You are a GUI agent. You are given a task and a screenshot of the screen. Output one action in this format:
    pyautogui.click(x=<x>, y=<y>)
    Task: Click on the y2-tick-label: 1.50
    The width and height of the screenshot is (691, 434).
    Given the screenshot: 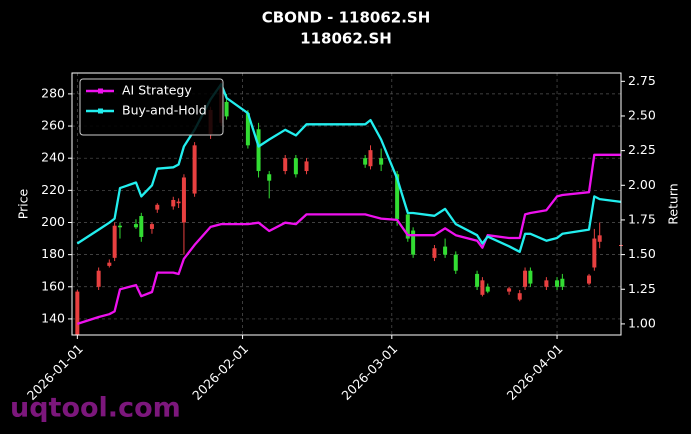 What is the action you would take?
    pyautogui.click(x=642, y=253)
    